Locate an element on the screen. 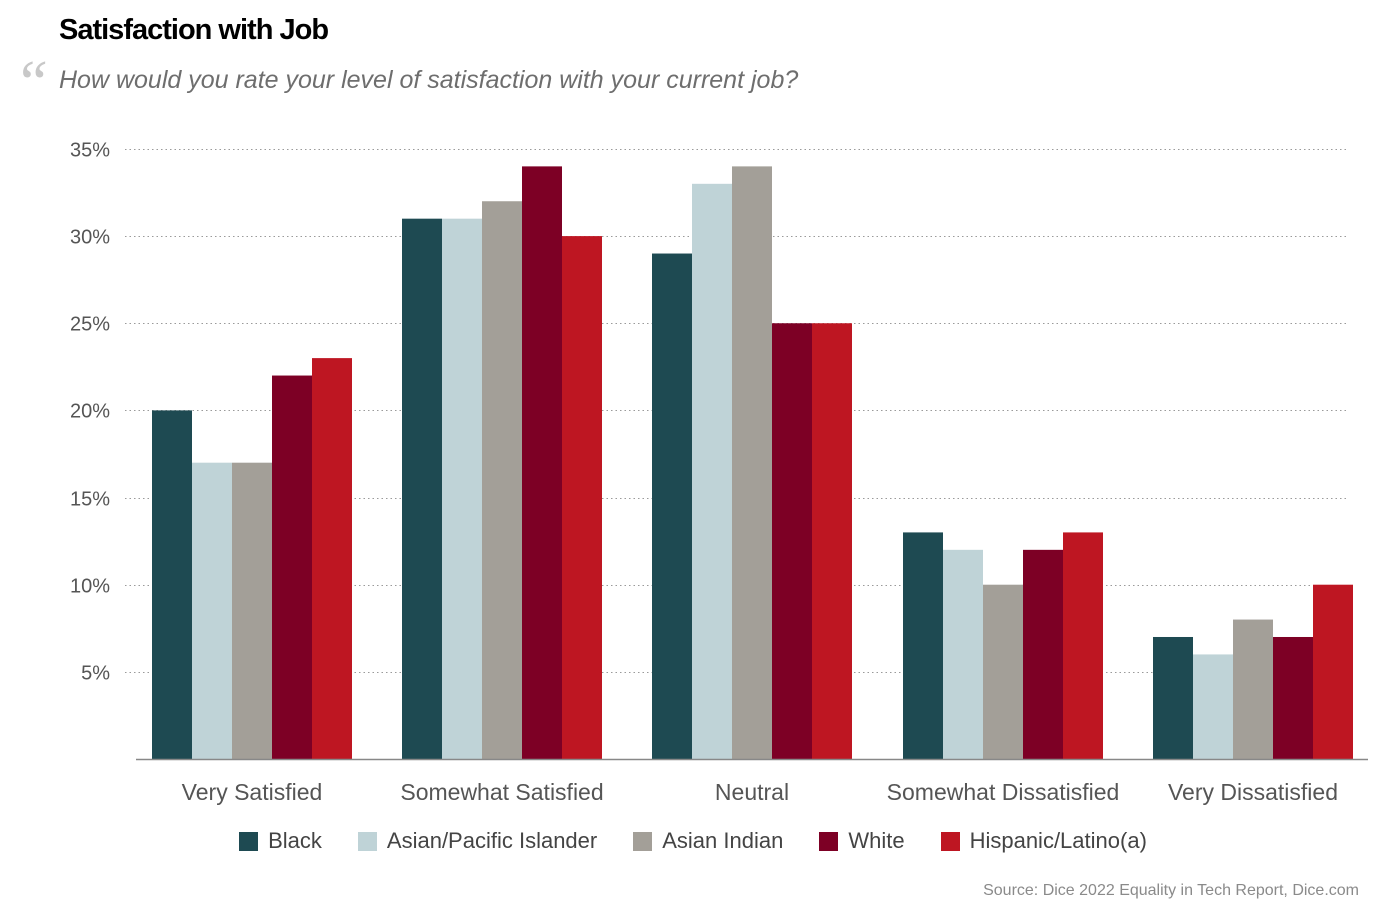  legend-item: White is located at coordinates (862, 841).